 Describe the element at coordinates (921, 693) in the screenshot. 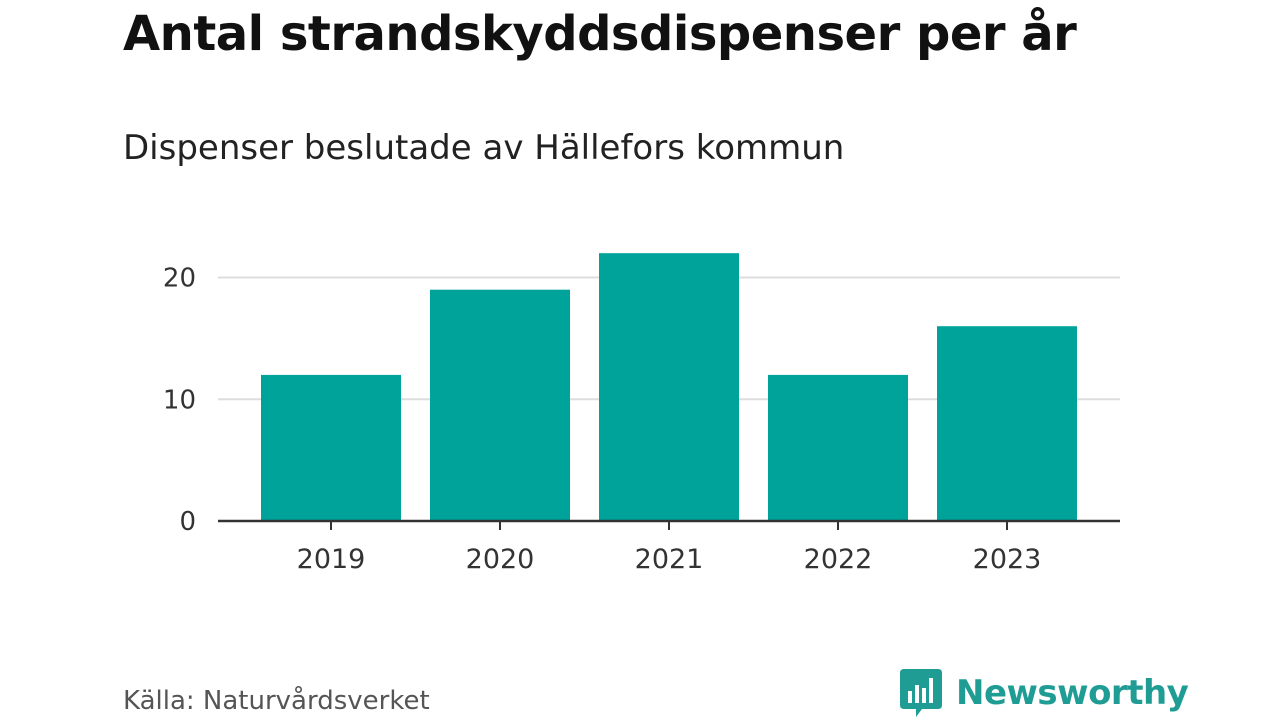

I see `newsworthy-logo-icon` at that location.